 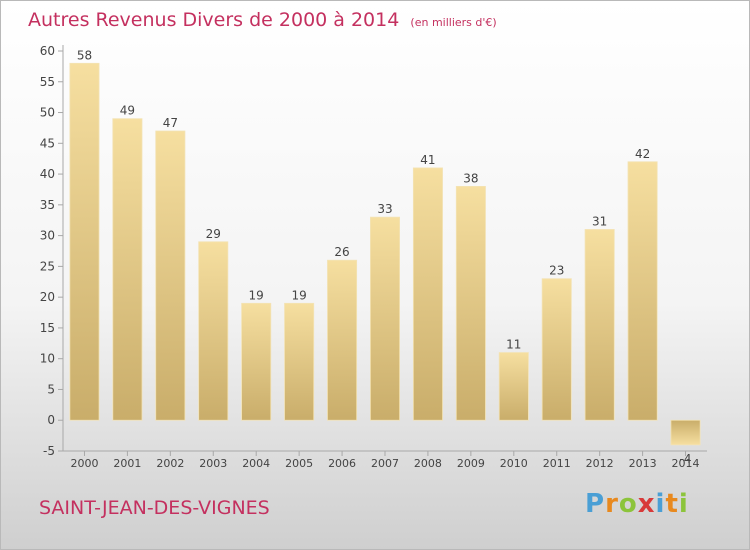 I want to click on x-tick-label: 2013, so click(x=643, y=463).